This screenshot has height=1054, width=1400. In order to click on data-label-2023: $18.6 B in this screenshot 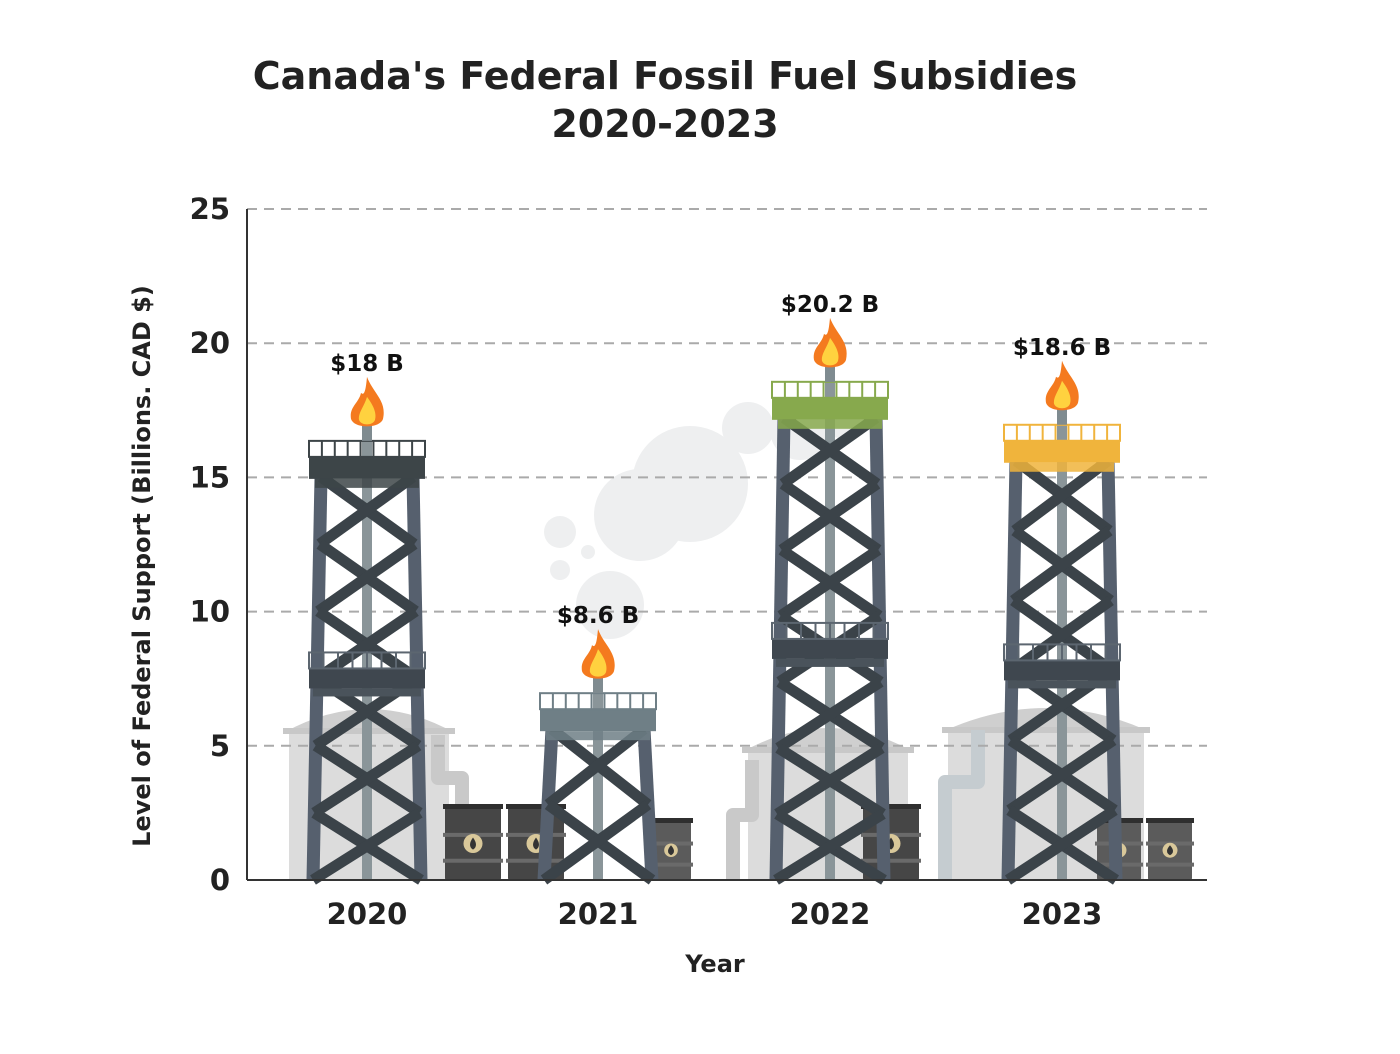, I will do `click(1062, 348)`.